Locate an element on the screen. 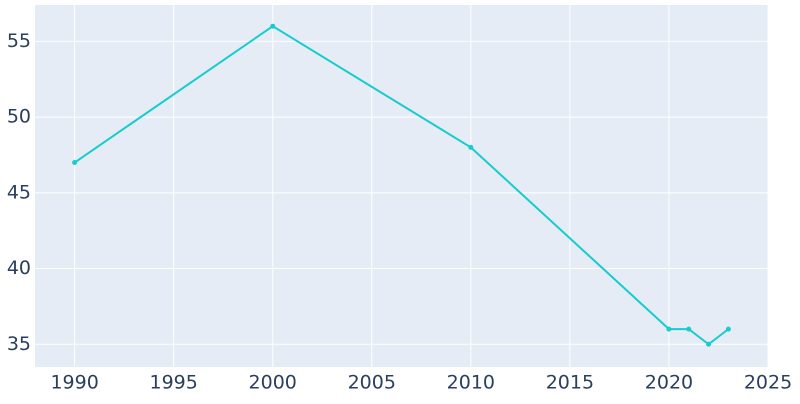 This screenshot has height=404, width=800. x-tick-label: 2005 is located at coordinates (372, 383).